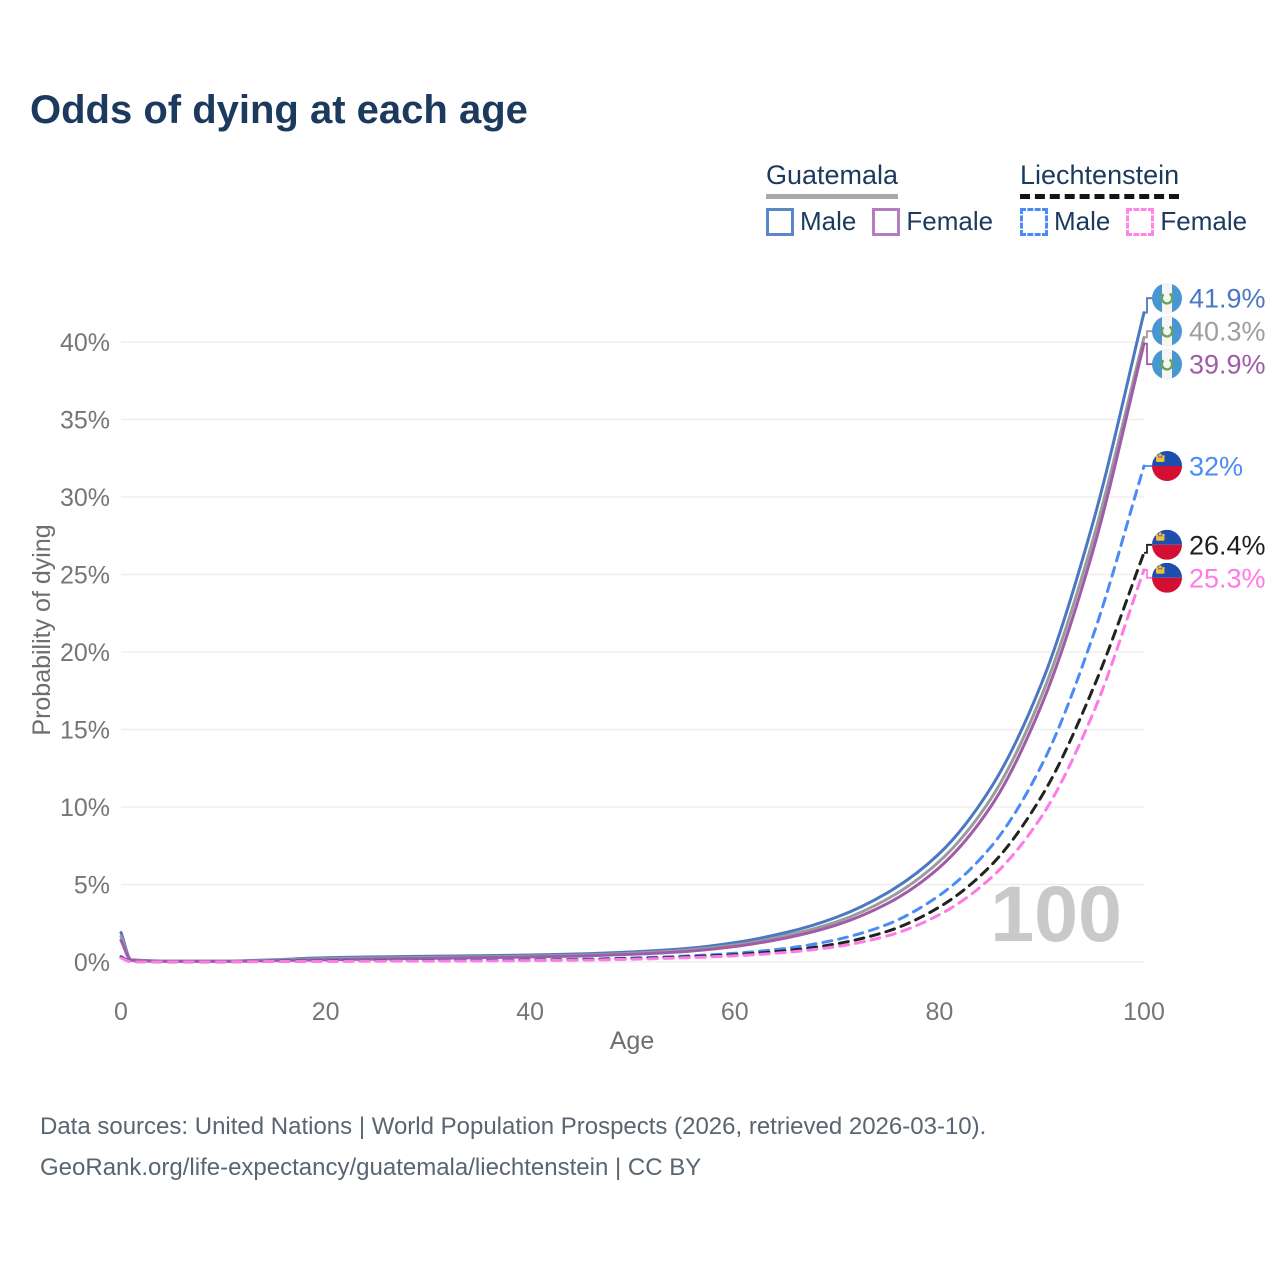 The height and width of the screenshot is (1280, 1280). Describe the element at coordinates (1140, 221) in the screenshot. I see `legend-swatch-liechtenstein-female-icon` at that location.